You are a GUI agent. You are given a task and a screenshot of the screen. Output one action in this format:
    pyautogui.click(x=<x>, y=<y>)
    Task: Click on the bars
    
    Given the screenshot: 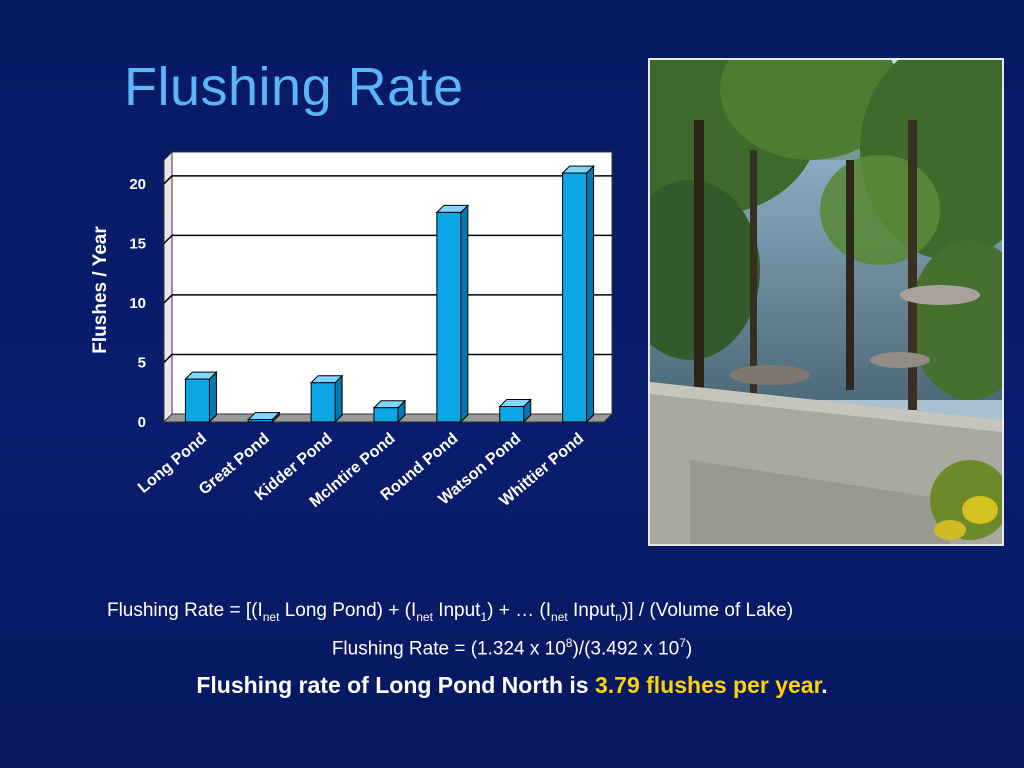 What is the action you would take?
    pyautogui.click(x=389, y=294)
    